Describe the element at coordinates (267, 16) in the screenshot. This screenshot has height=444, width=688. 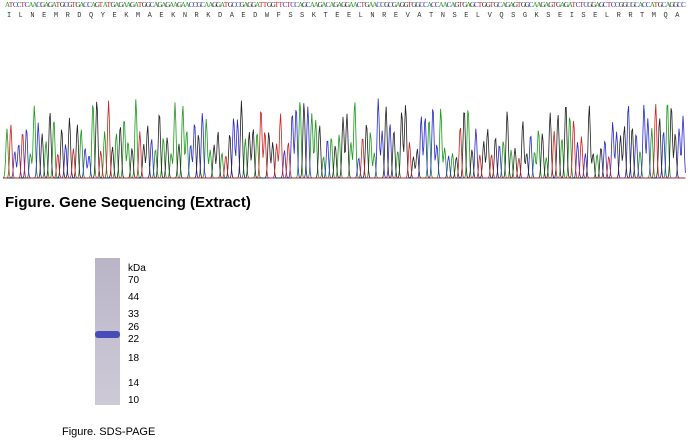
I see `amino-acid: W` at that location.